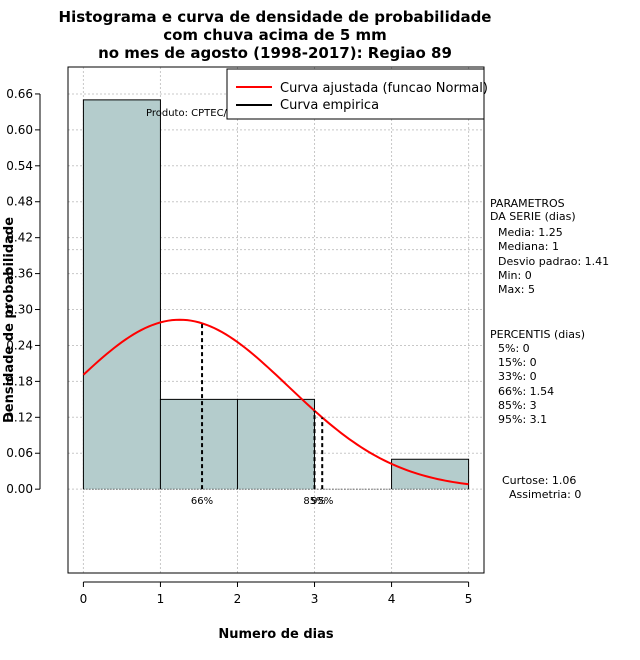 This screenshot has height=660, width=640. I want to click on param-stddev: Desvio padrao: 1.41, so click(553, 261).